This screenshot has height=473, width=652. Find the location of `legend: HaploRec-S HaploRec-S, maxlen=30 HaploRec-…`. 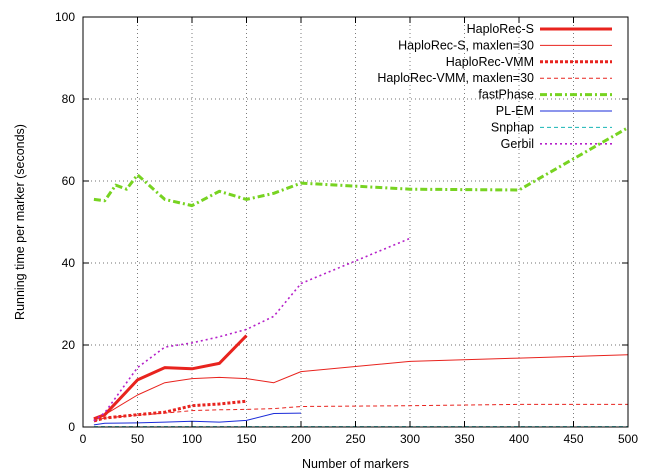

legend: HaploRec-S HaploRec-S, maxlen=30 HaploRec-… is located at coordinates (494, 86).